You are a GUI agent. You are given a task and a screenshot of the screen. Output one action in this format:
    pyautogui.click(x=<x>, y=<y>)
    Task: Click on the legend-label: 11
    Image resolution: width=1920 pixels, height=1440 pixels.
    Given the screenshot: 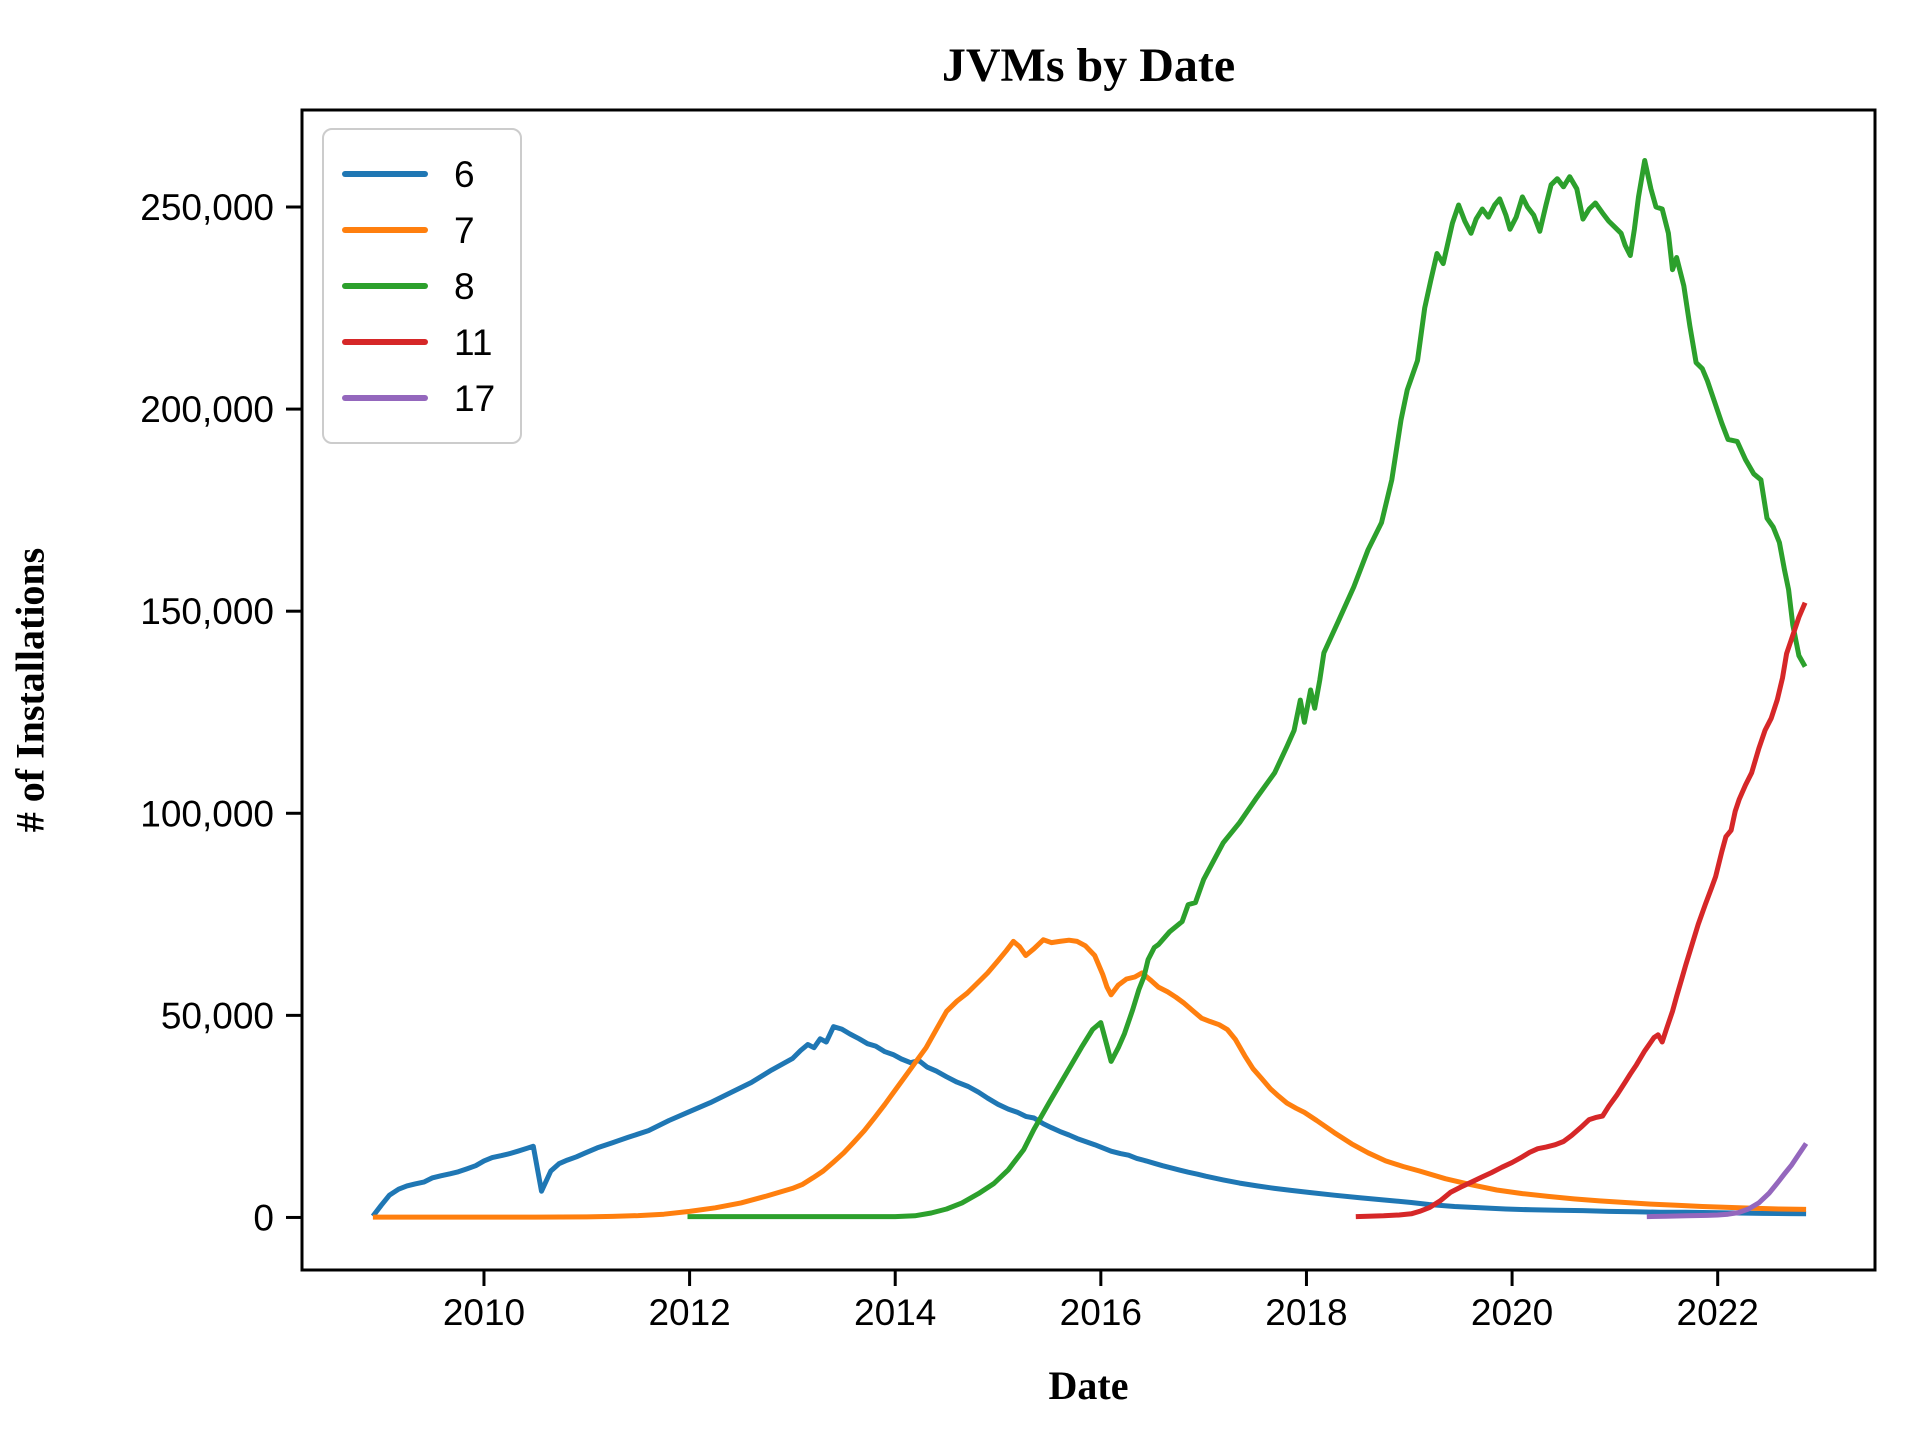 What is the action you would take?
    pyautogui.click(x=473, y=342)
    